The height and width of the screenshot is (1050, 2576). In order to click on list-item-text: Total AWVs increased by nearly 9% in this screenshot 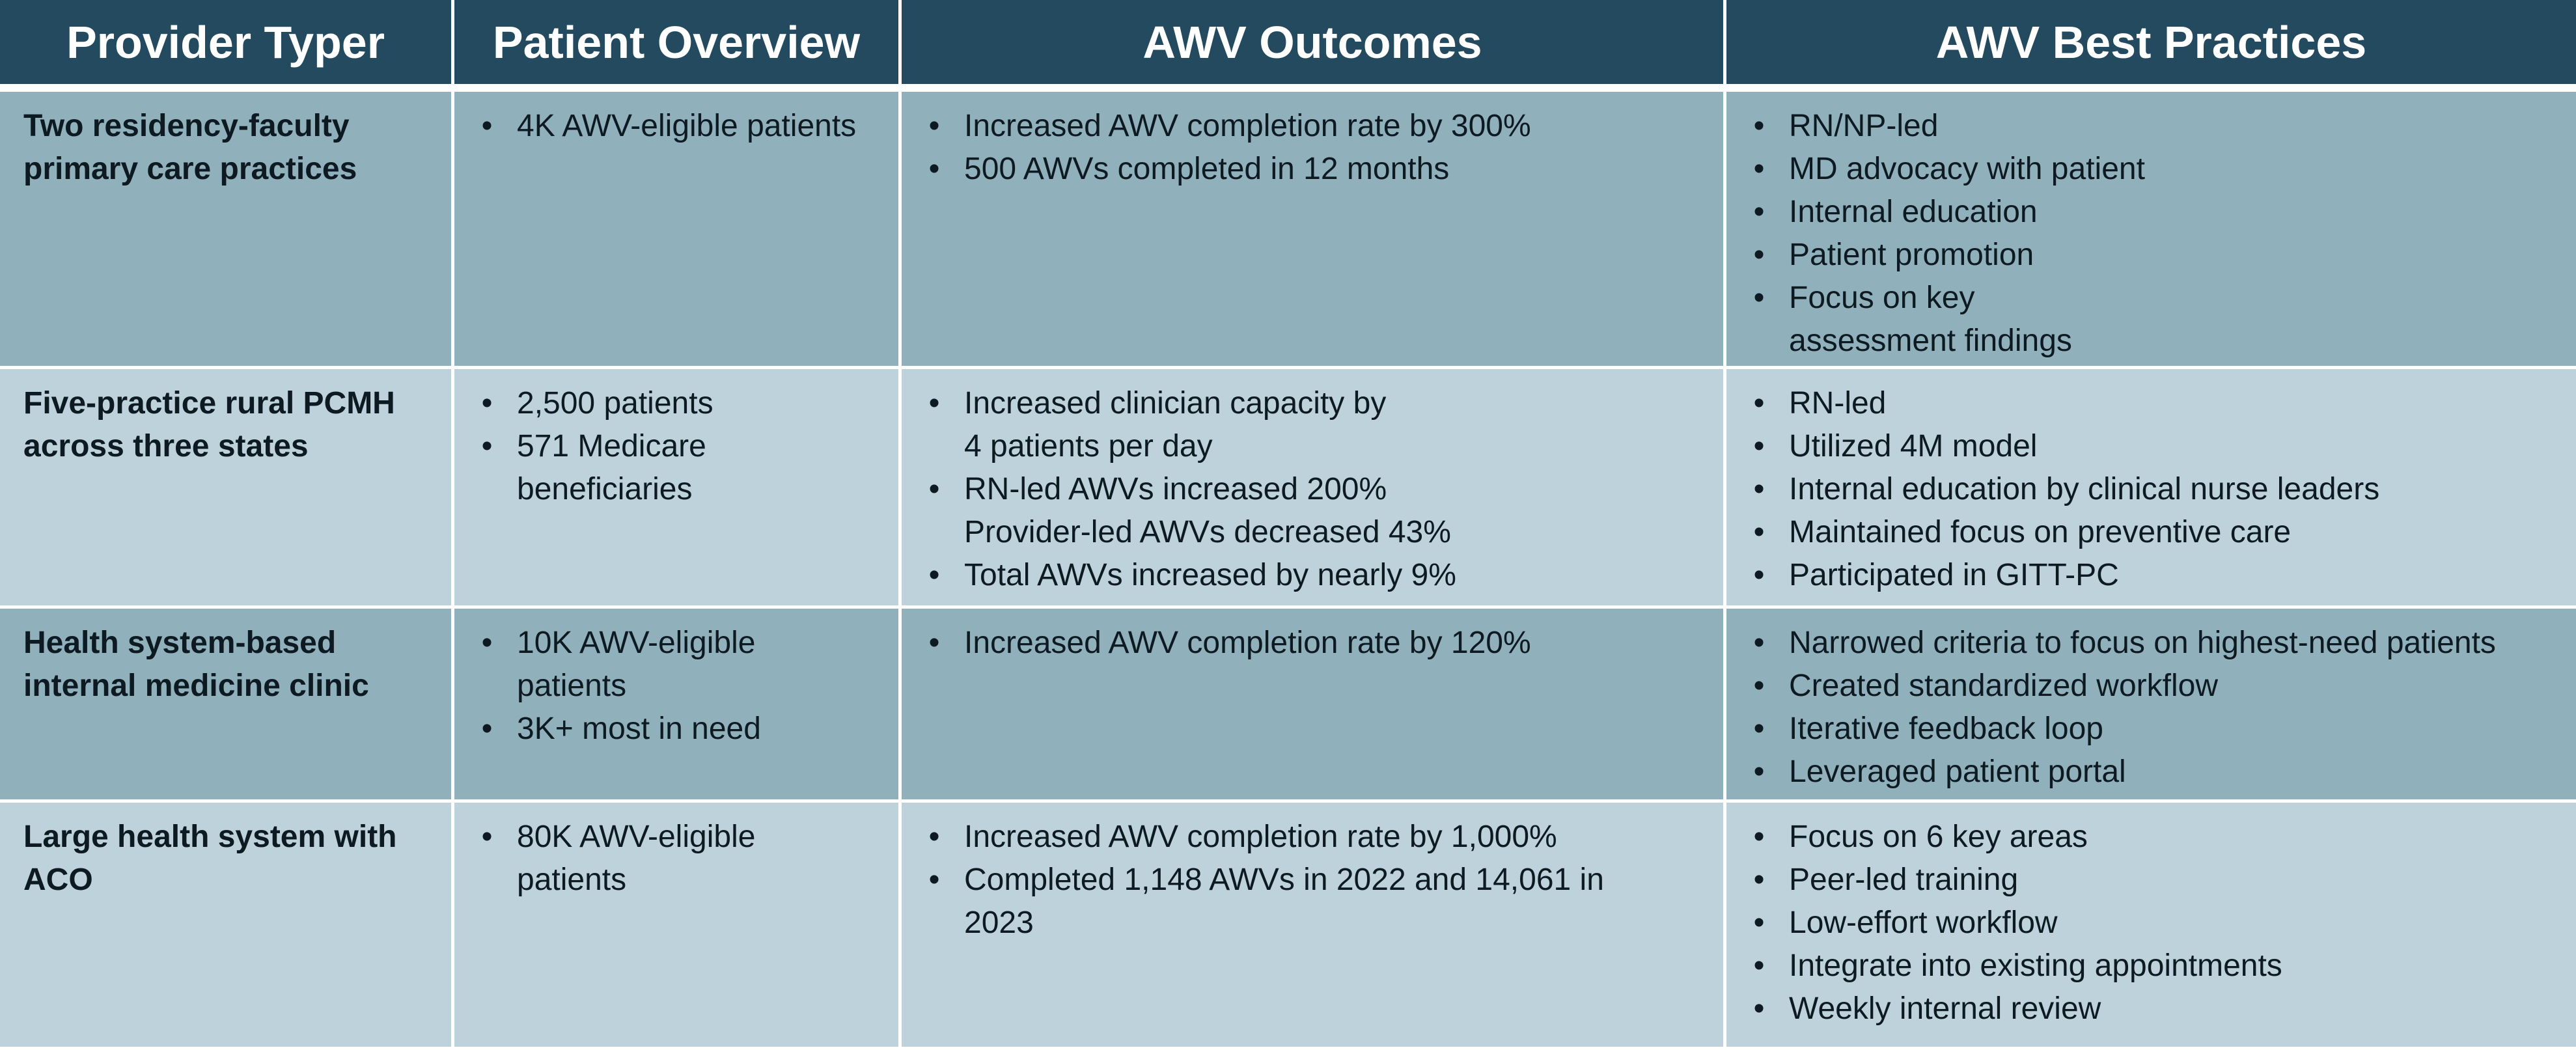, I will do `click(1210, 575)`.